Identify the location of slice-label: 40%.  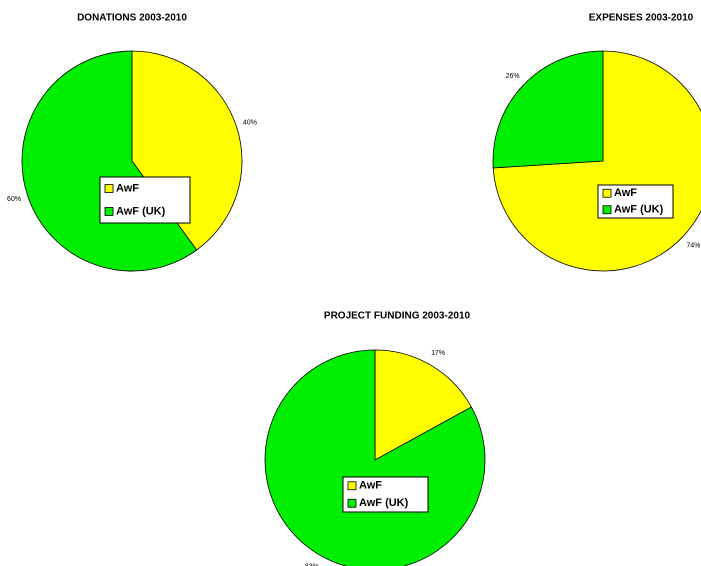
(250, 123).